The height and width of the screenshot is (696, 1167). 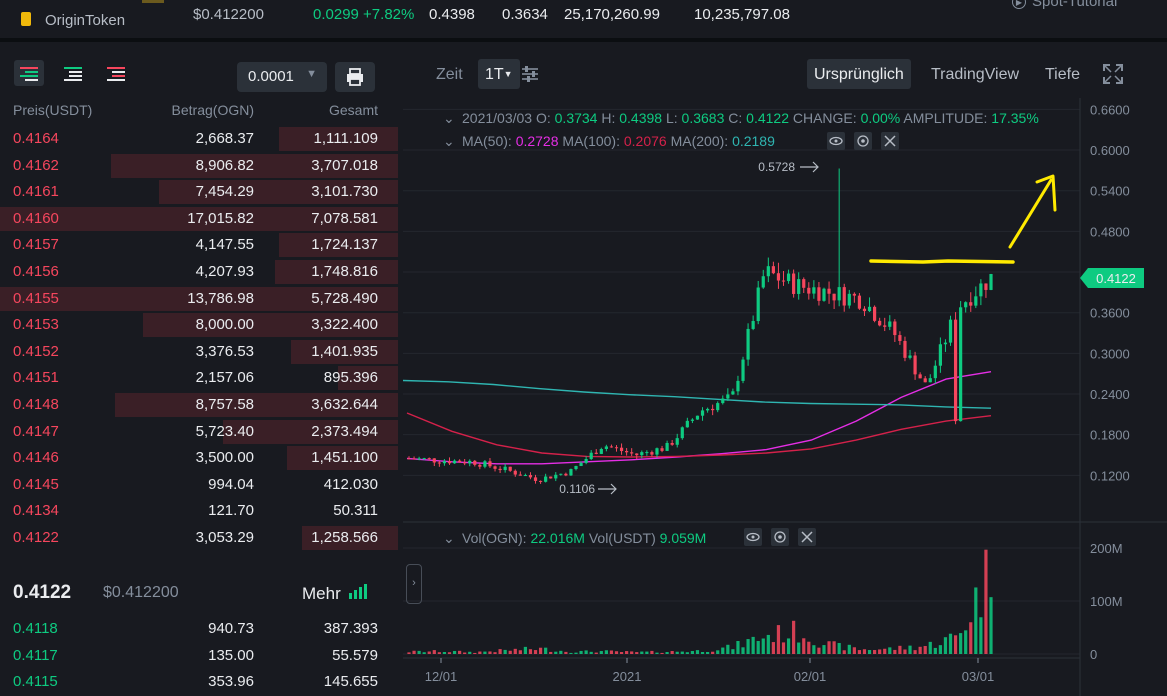 I want to click on bid-row: 0.4118 940.73 387.393, so click(x=200, y=629).